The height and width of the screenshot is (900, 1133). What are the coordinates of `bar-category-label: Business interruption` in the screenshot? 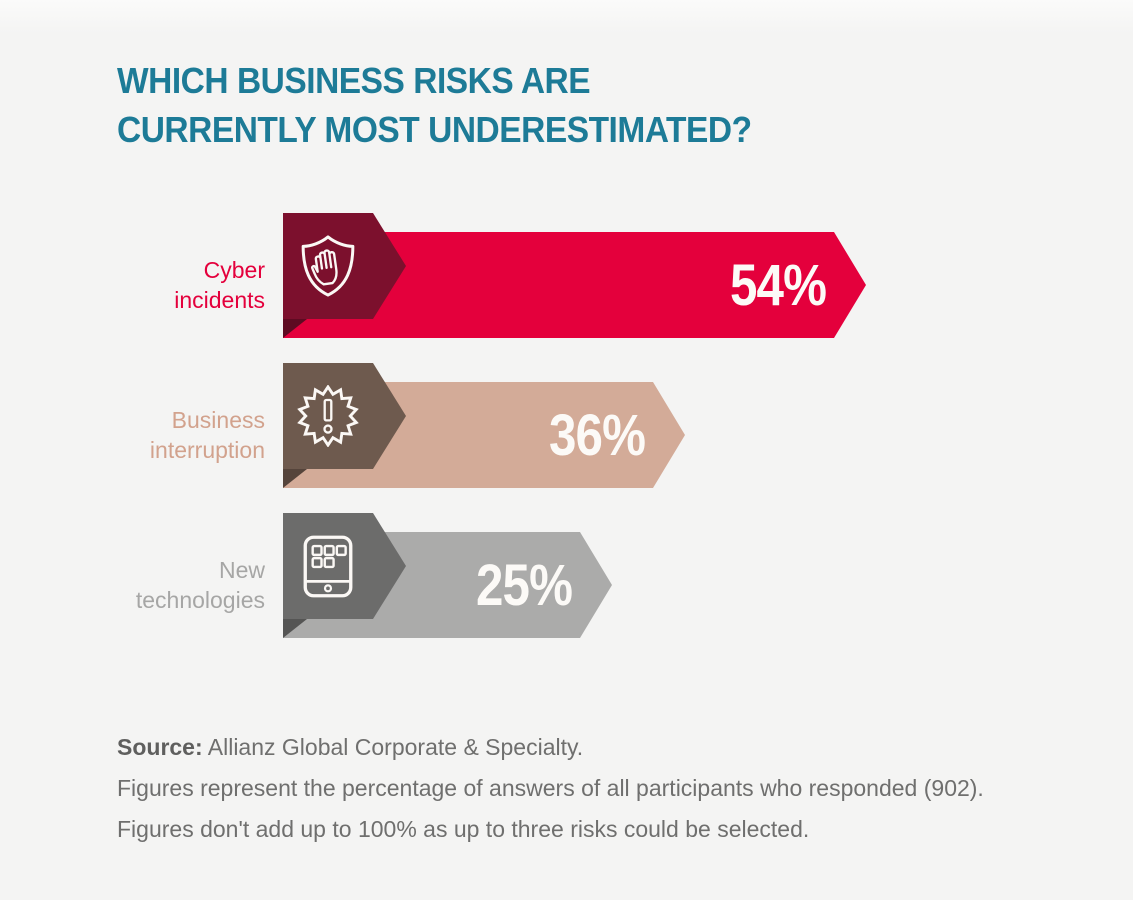 It's located at (140, 435).